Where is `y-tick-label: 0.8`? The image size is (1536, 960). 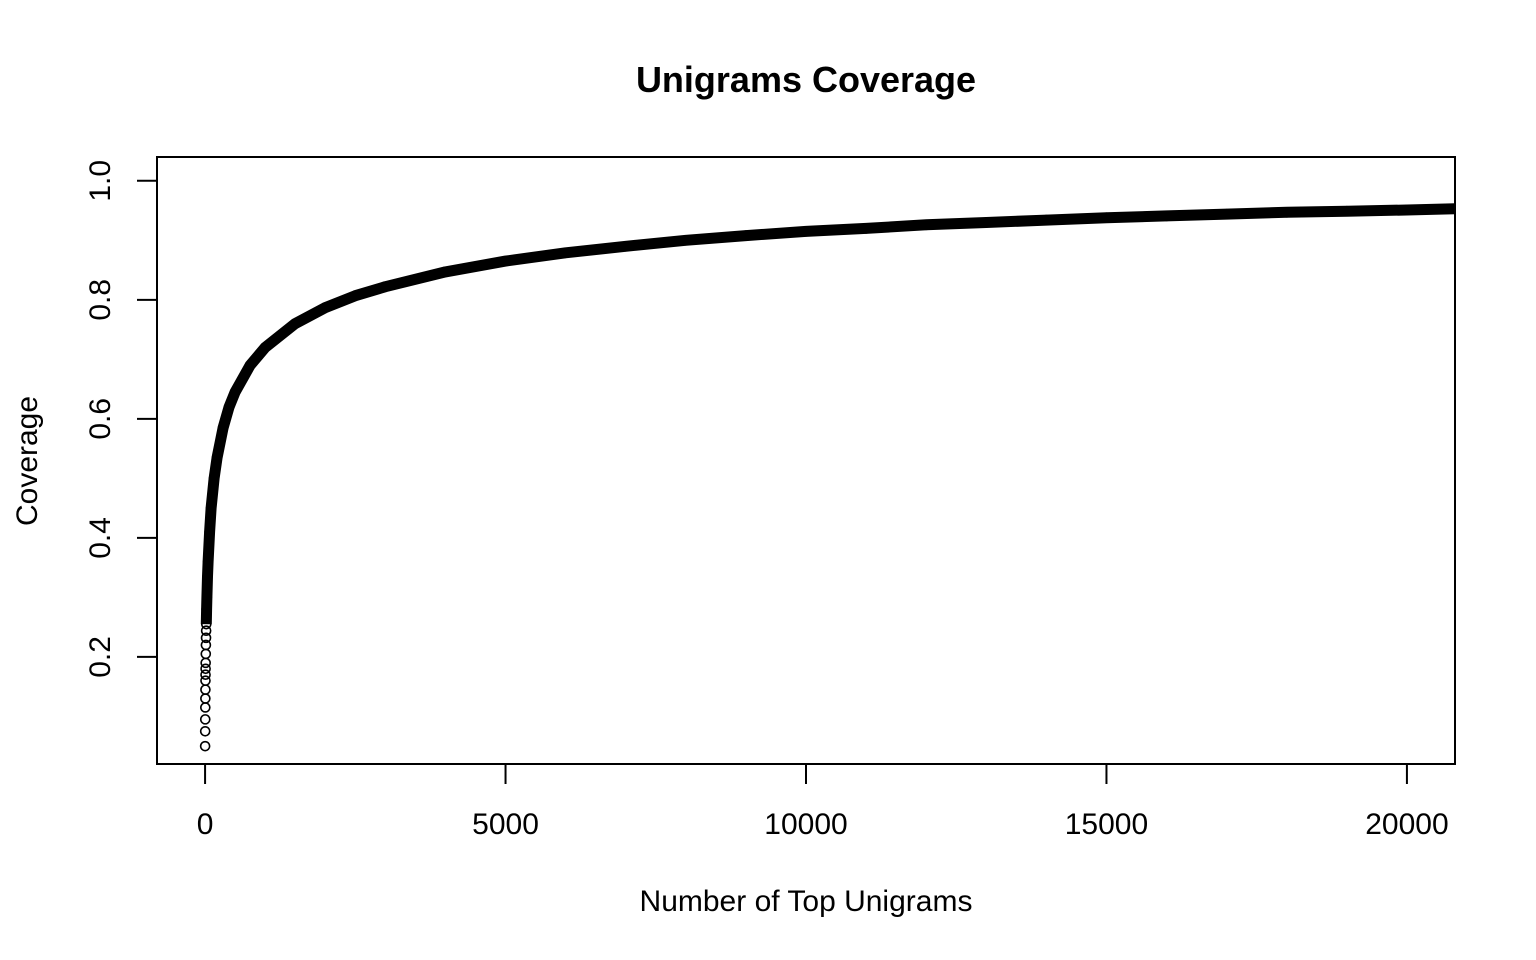 y-tick-label: 0.8 is located at coordinates (100, 300).